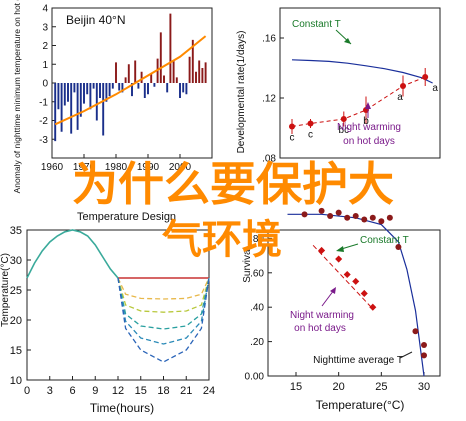 The height and width of the screenshot is (421, 466). I want to click on panel4-y-tick-label: .80, so click(257, 239).